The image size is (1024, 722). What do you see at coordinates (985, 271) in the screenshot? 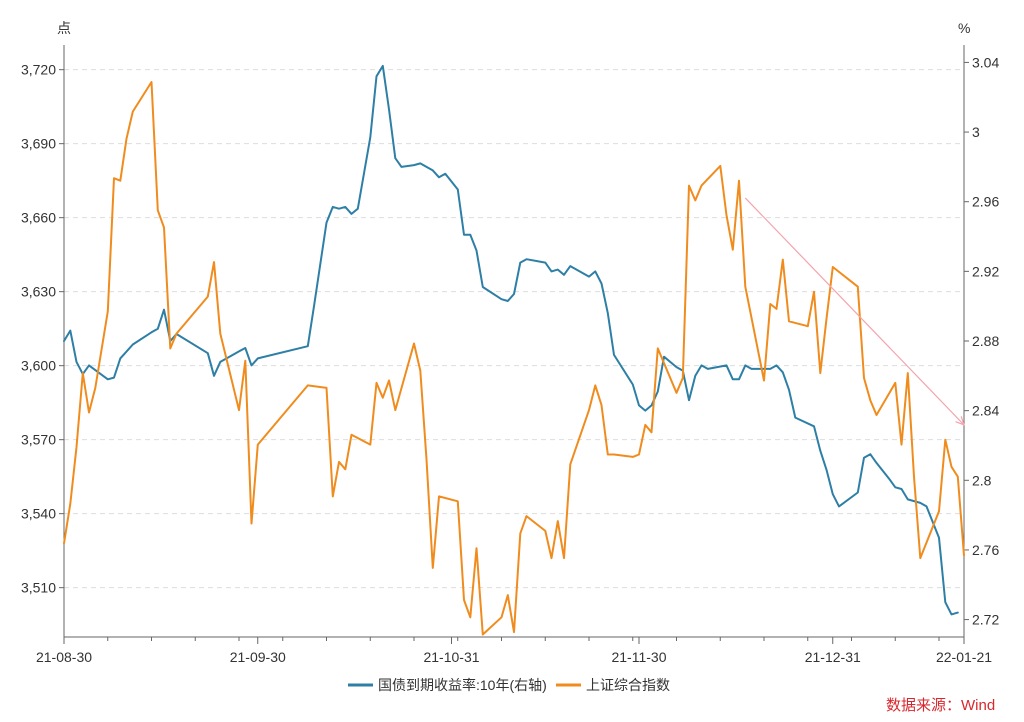
I see `right-axis-tick-label: 2.92` at bounding box center [985, 271].